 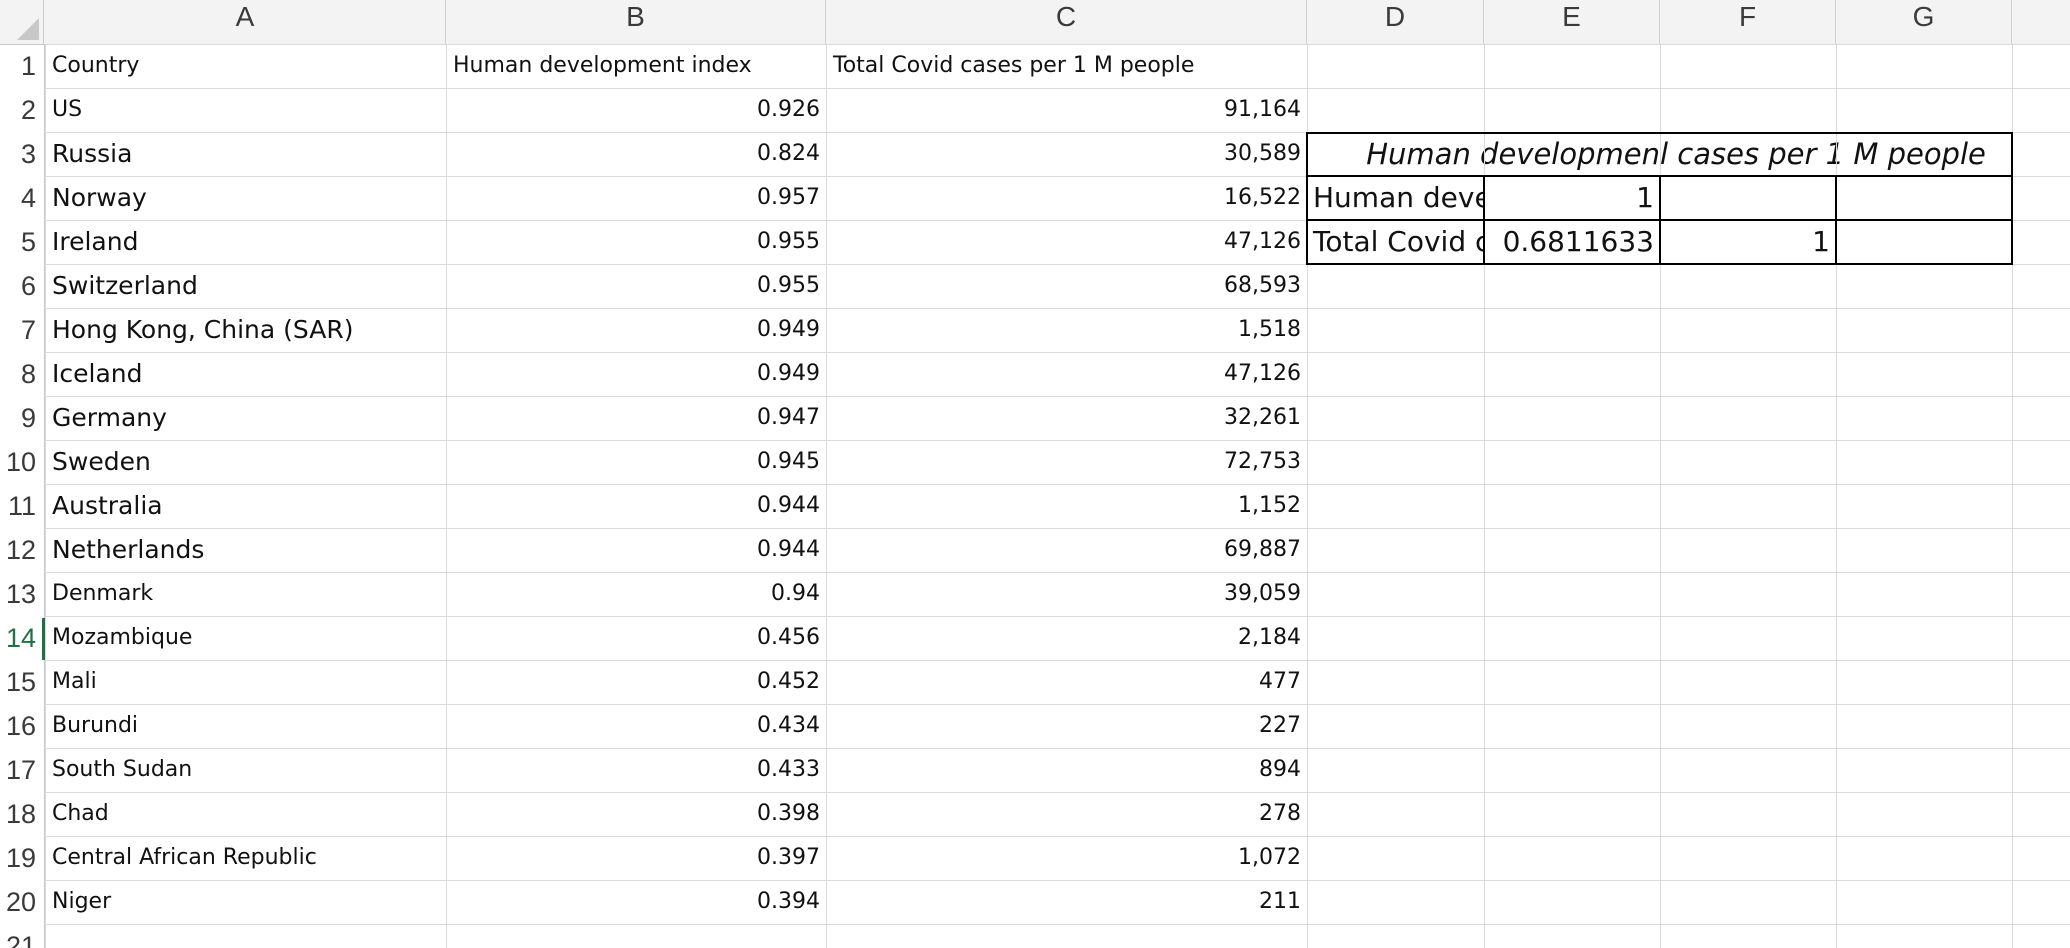 I want to click on row-header-20: 20, so click(x=20, y=902).